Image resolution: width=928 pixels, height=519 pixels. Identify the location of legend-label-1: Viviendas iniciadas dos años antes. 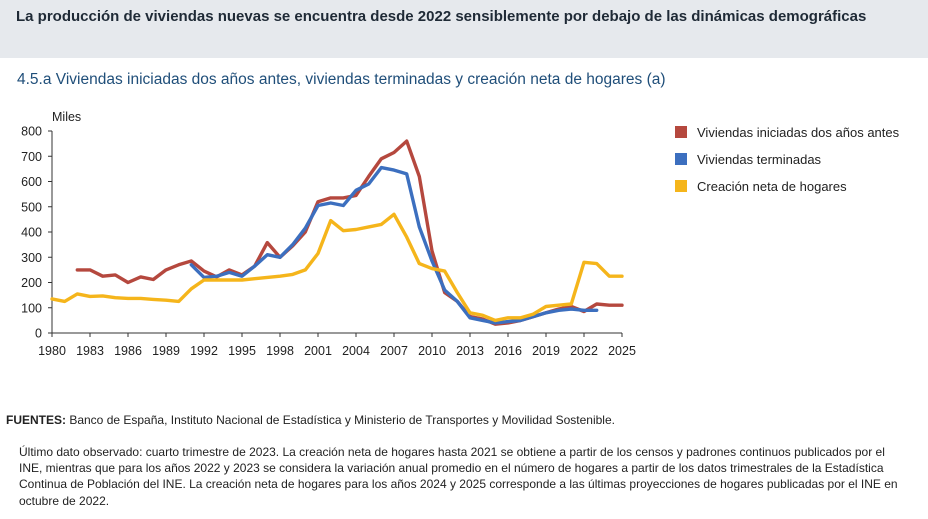
(798, 132).